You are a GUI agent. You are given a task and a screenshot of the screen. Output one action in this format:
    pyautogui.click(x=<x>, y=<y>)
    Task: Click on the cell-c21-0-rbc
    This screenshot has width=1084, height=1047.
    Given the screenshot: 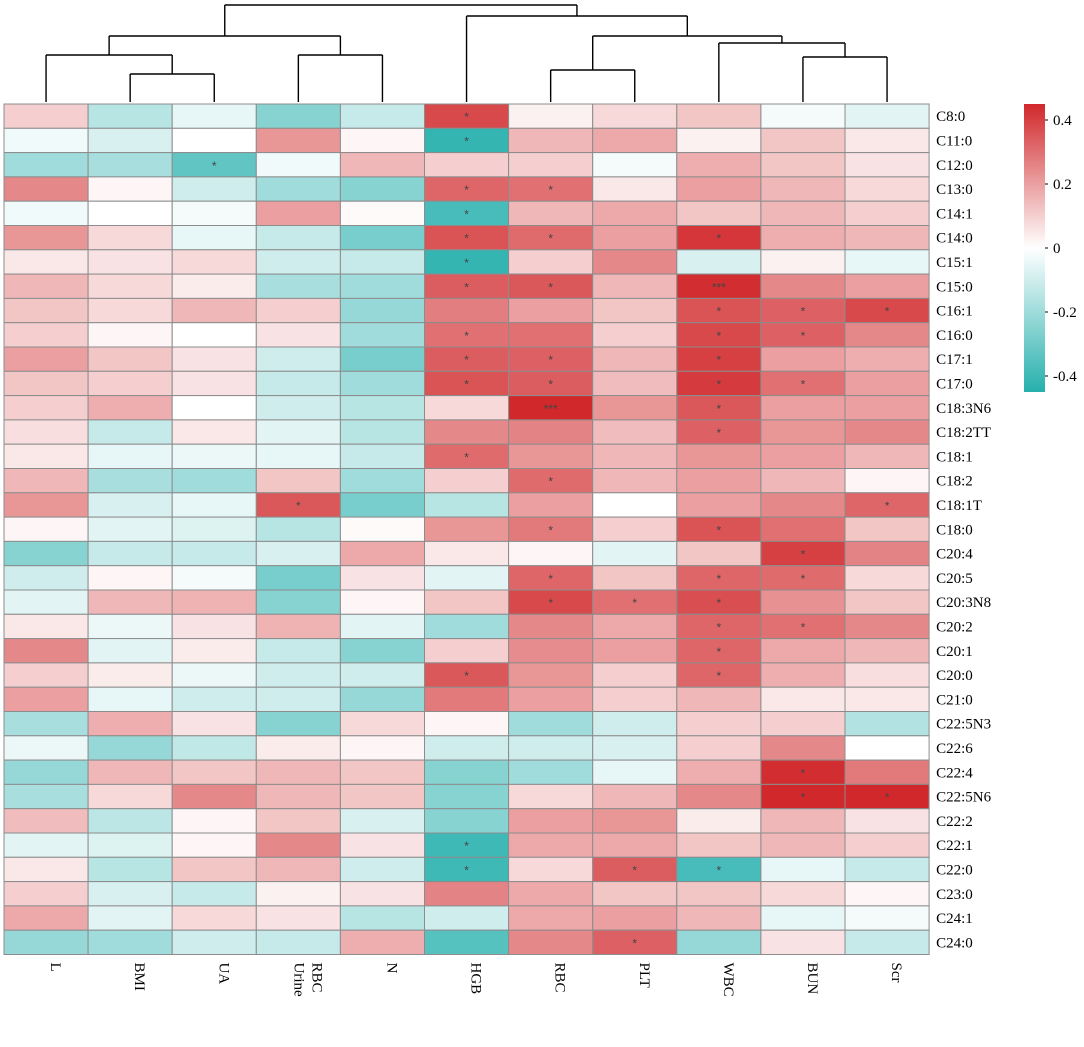 What is the action you would take?
    pyautogui.click(x=551, y=699)
    